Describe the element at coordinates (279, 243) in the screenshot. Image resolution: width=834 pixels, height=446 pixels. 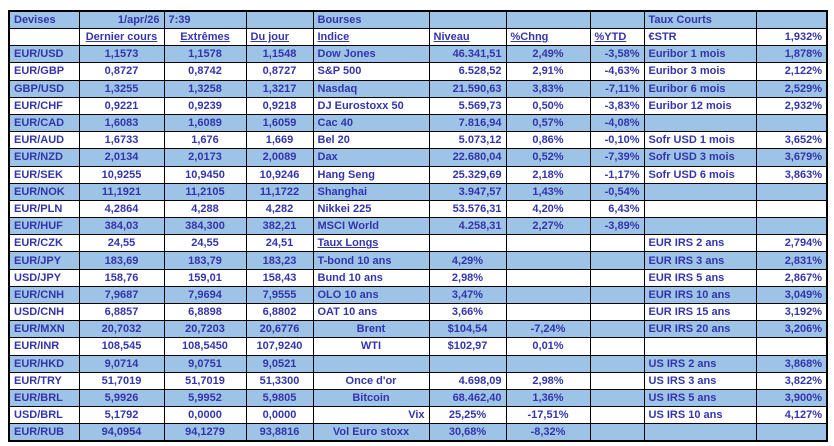
I see `value-cell: 24,51` at that location.